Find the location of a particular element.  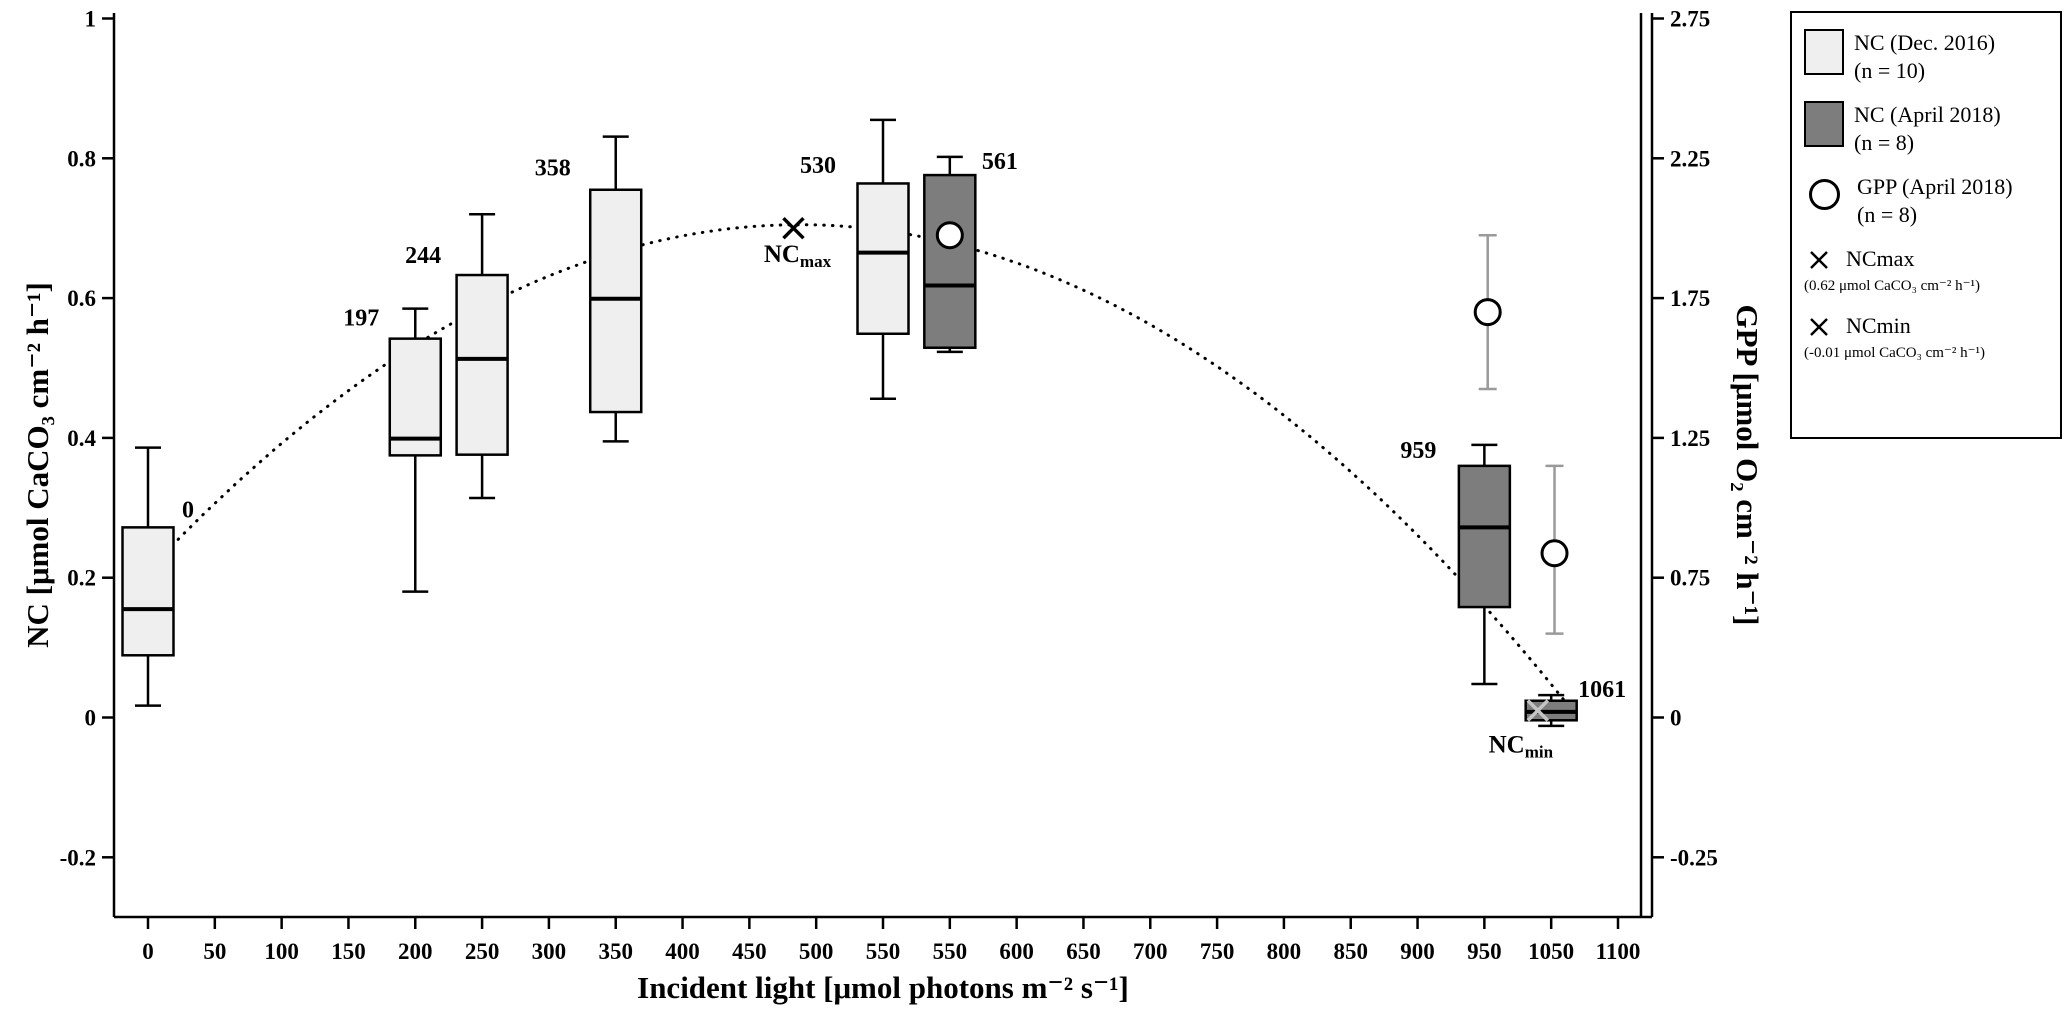

x-tick-label: 1100 is located at coordinates (1618, 951).